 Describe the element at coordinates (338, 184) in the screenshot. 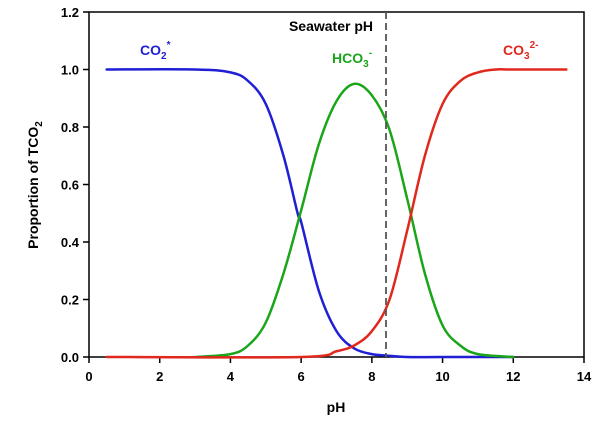

I see `annotation-layer: Seawater pH` at that location.